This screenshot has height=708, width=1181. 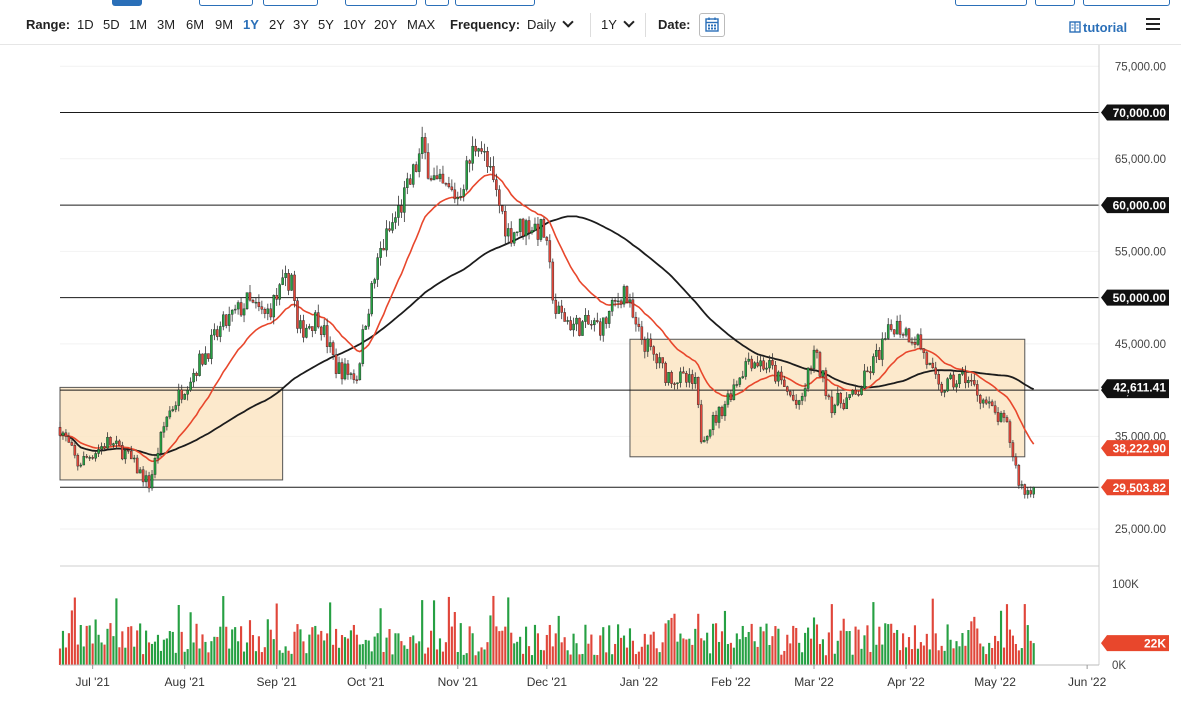 What do you see at coordinates (185, 682) in the screenshot?
I see `x-tick-label: Aug '21` at bounding box center [185, 682].